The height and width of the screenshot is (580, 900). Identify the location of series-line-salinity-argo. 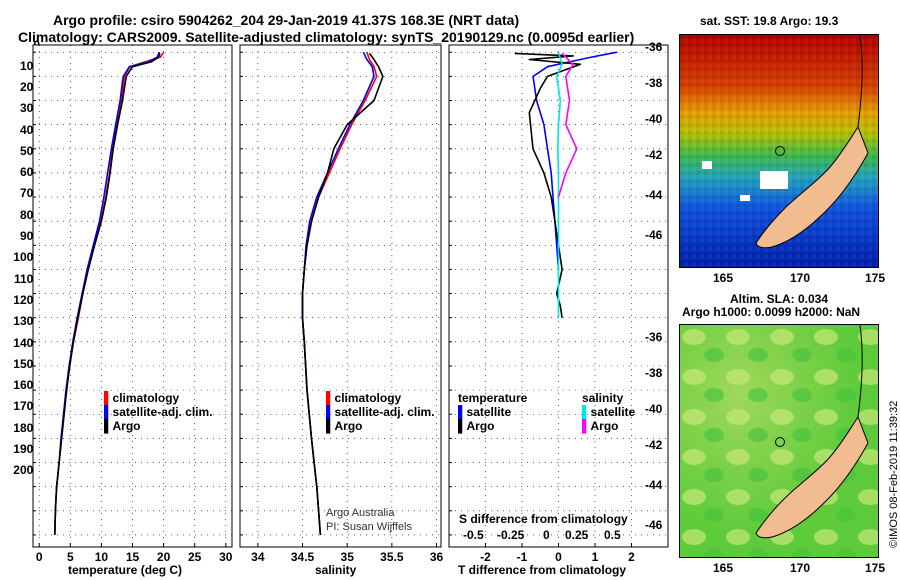
(567, 125).